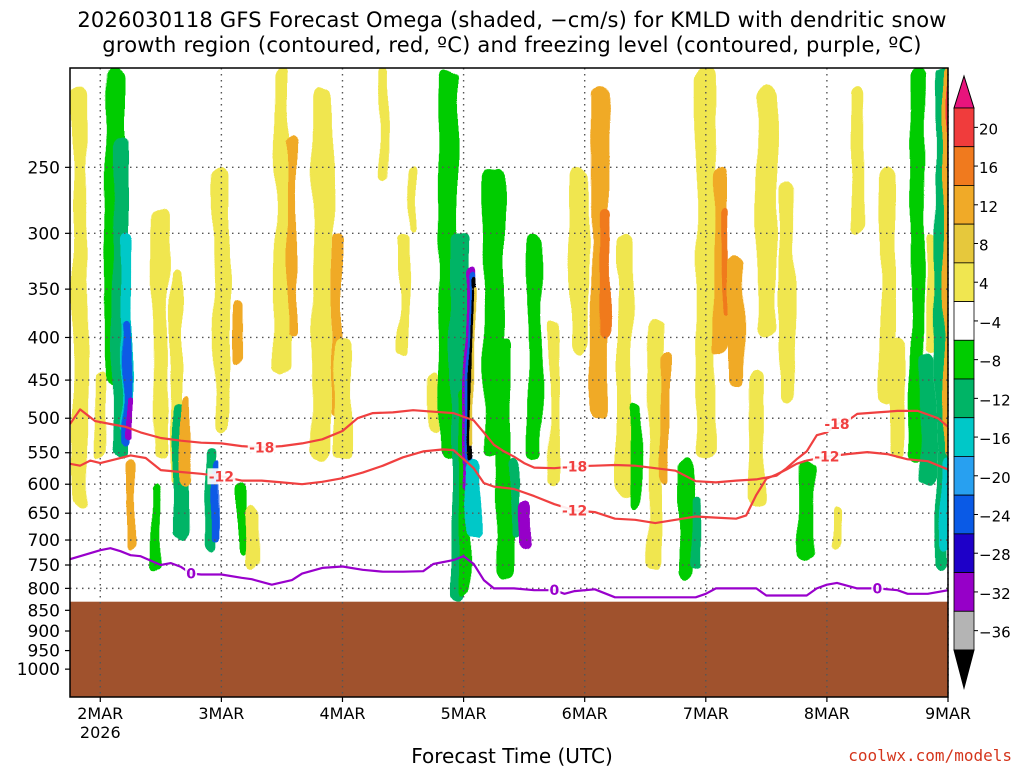 This screenshot has height=768, width=1024. Describe the element at coordinates (44, 234) in the screenshot. I see `y-tick-label: 300` at that location.